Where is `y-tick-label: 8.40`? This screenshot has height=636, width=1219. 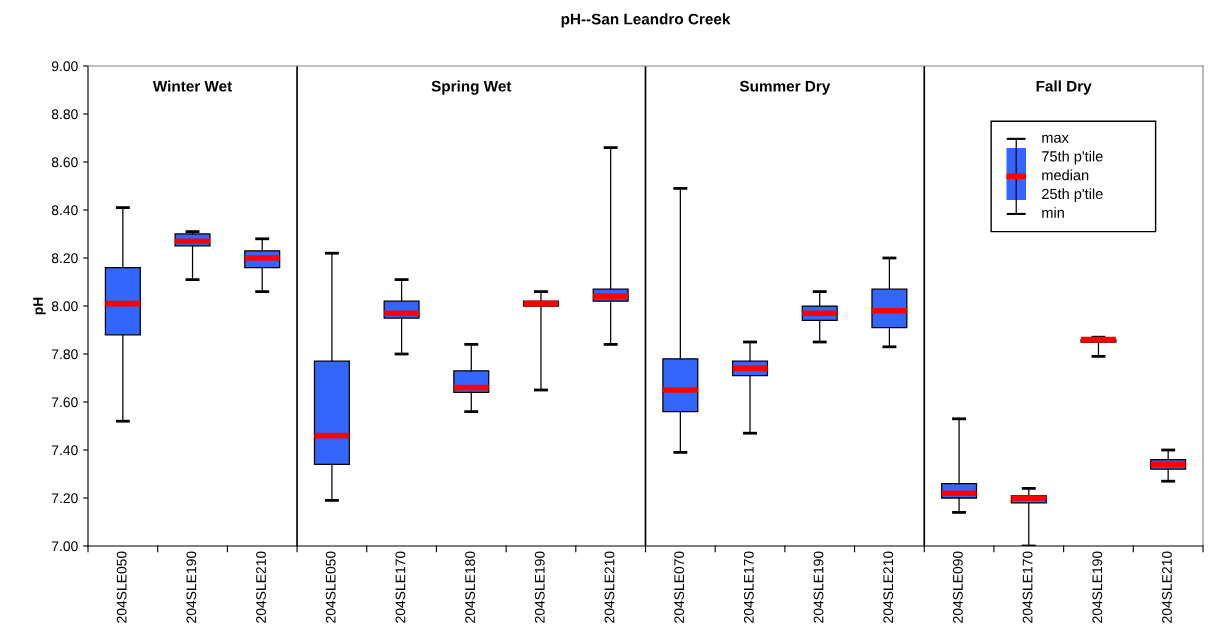
y-tick-label: 8.40 is located at coordinates (64, 210).